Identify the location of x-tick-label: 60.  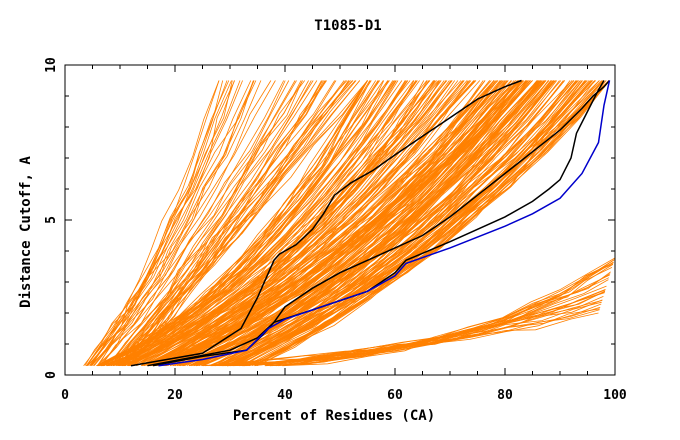
(395, 395).